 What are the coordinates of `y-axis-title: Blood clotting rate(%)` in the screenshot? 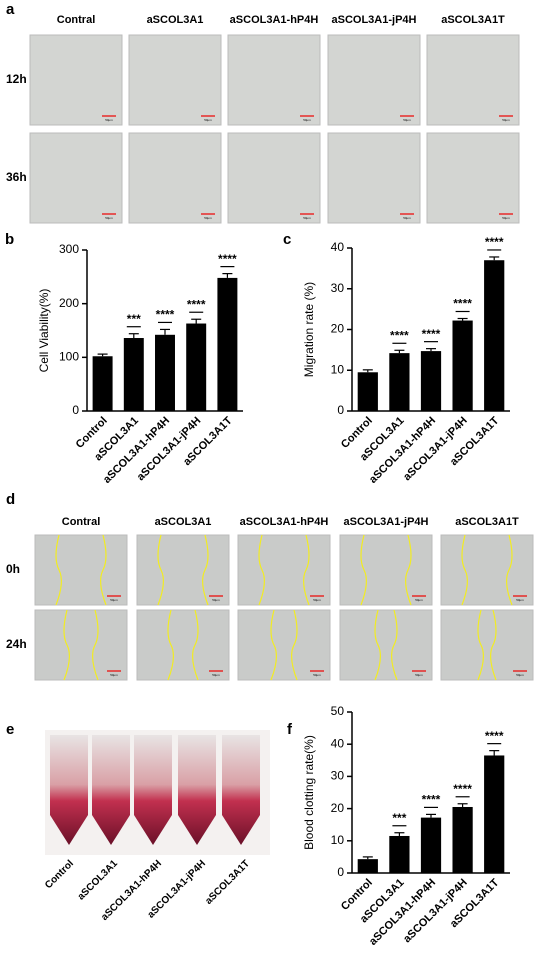 It's located at (309, 792).